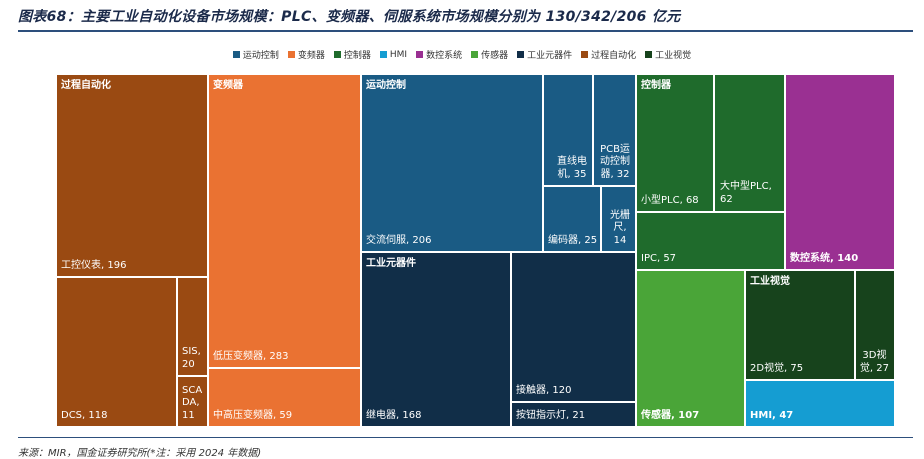 The height and width of the screenshot is (459, 924). Describe the element at coordinates (710, 241) in the screenshot. I see `tile-ipc: IPC, 57` at that location.